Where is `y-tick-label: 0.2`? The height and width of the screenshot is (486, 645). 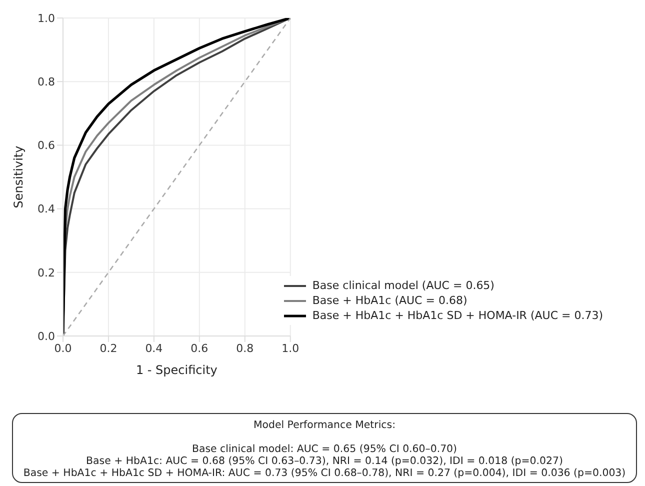
y-tick-label: 0.2 is located at coordinates (46, 273).